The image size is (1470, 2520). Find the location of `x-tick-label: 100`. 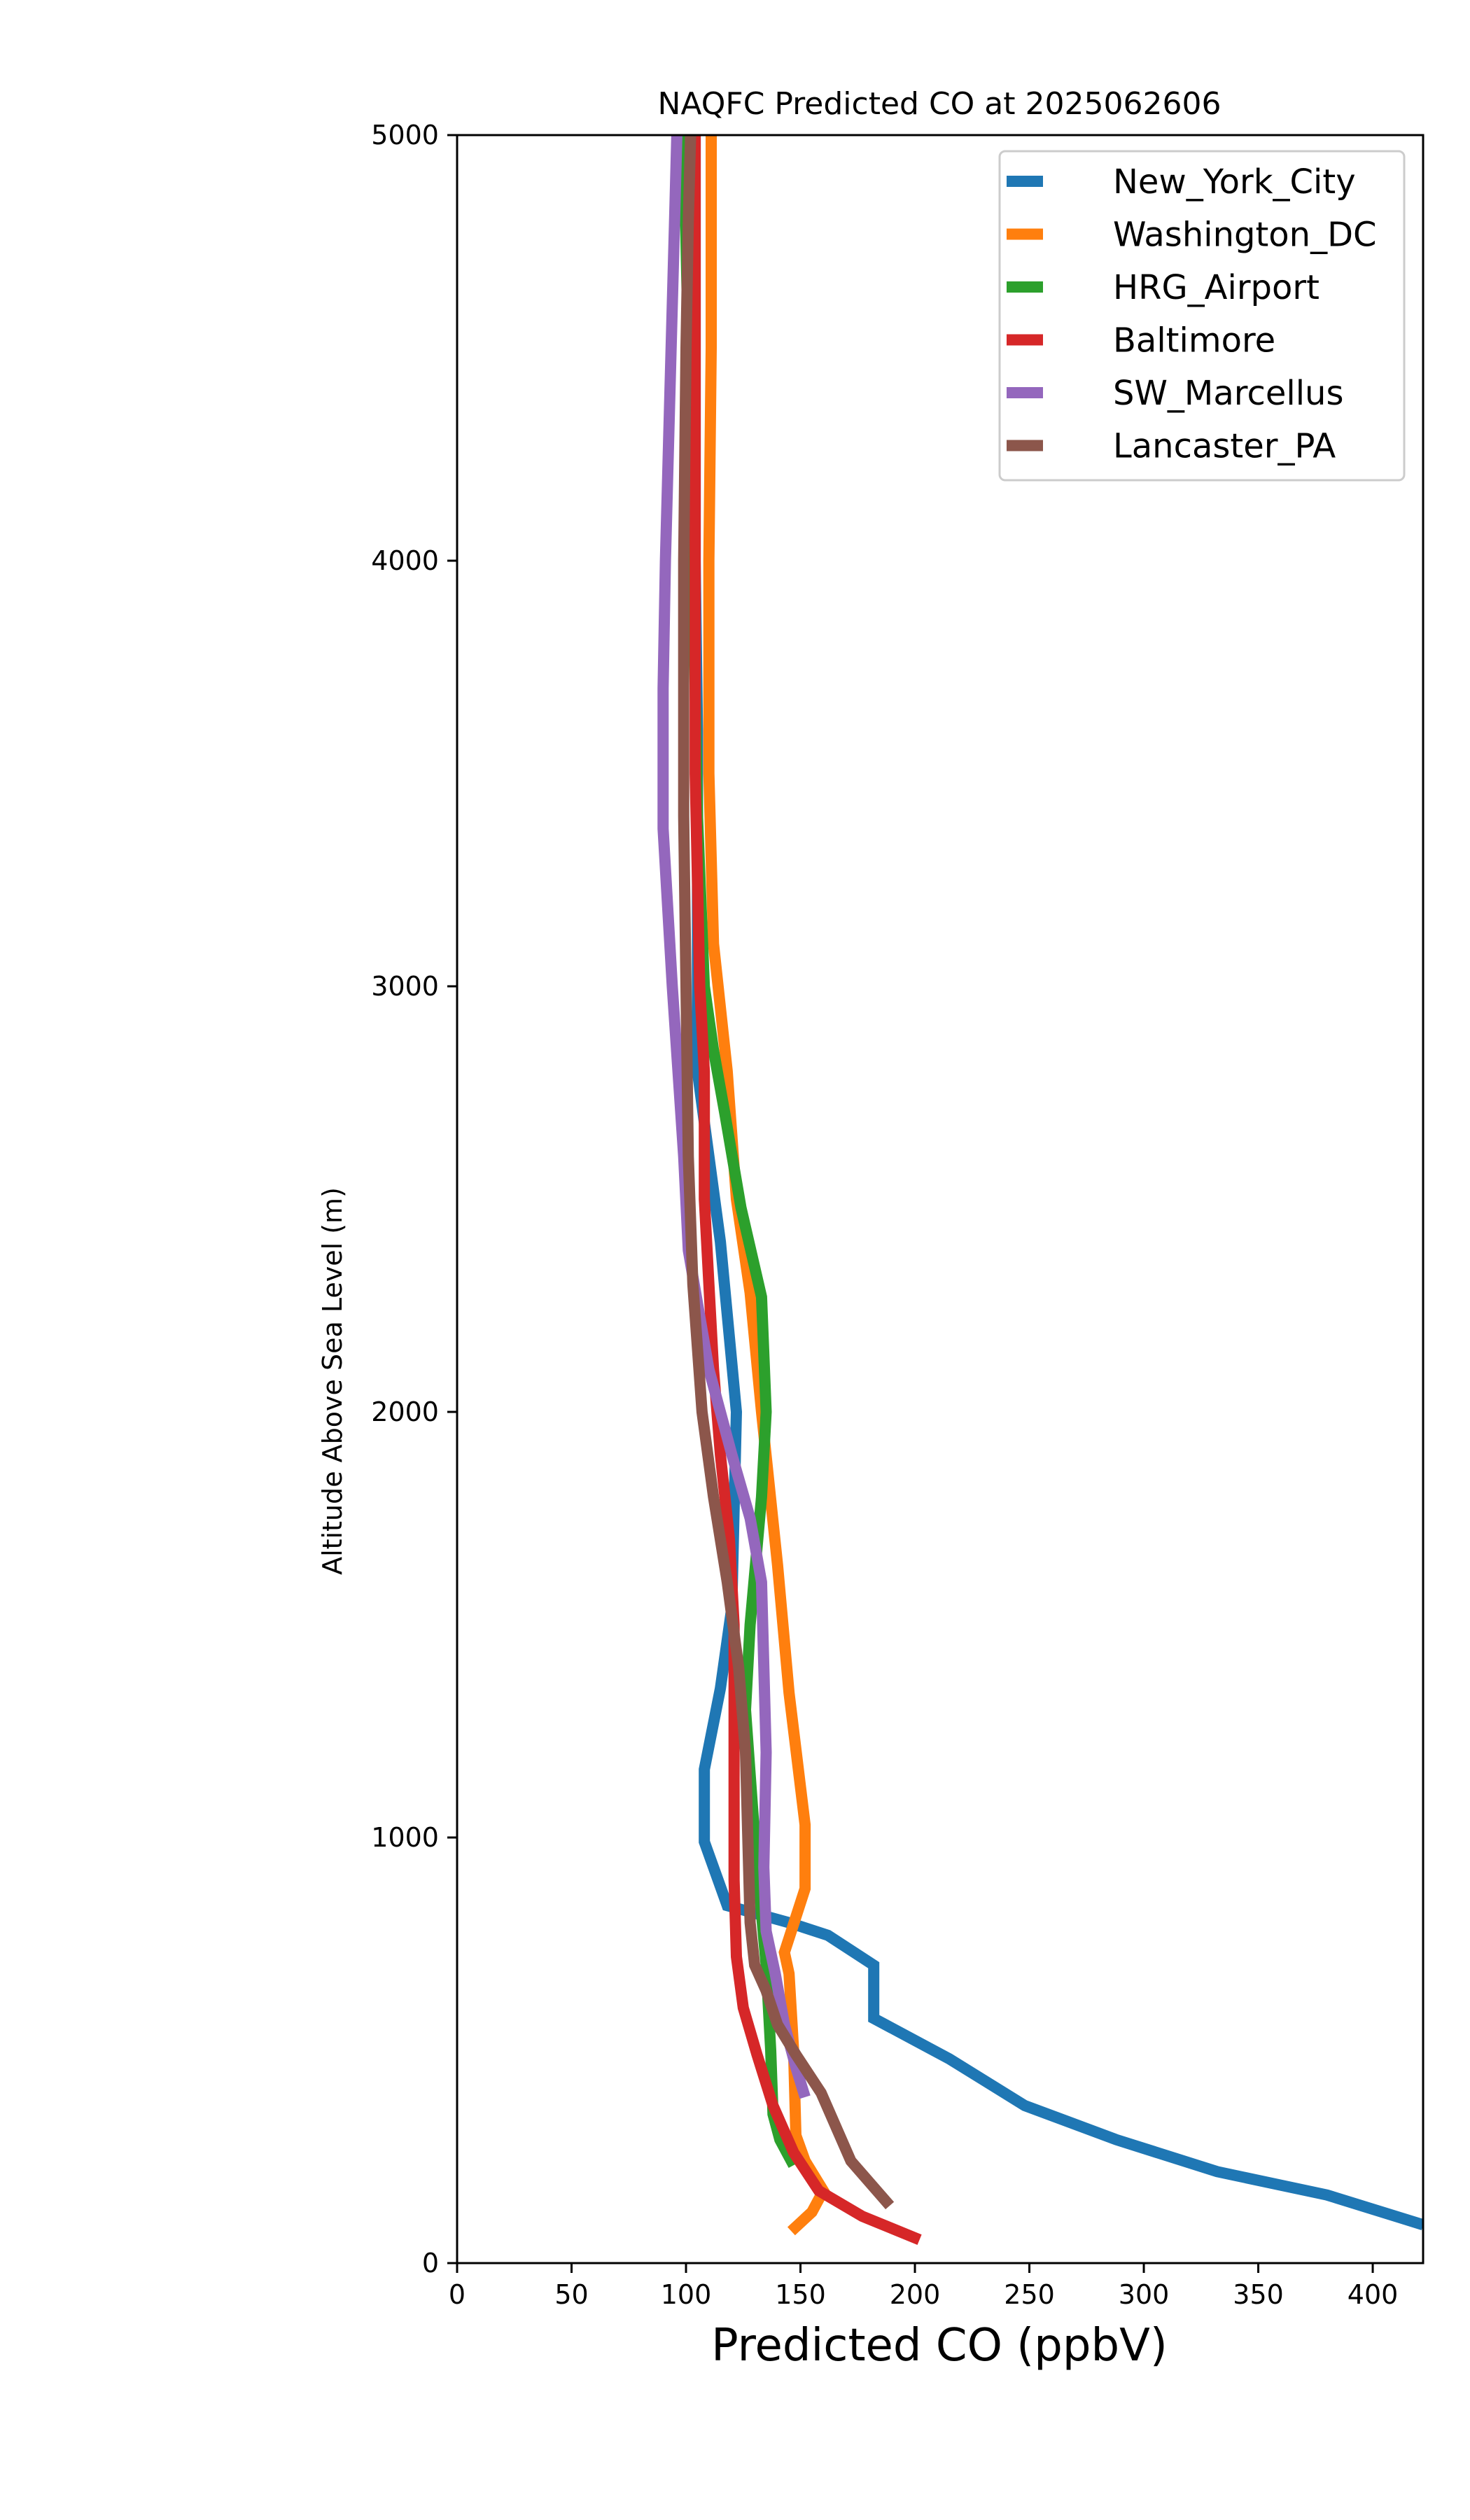

x-tick-label: 100 is located at coordinates (686, 2294).